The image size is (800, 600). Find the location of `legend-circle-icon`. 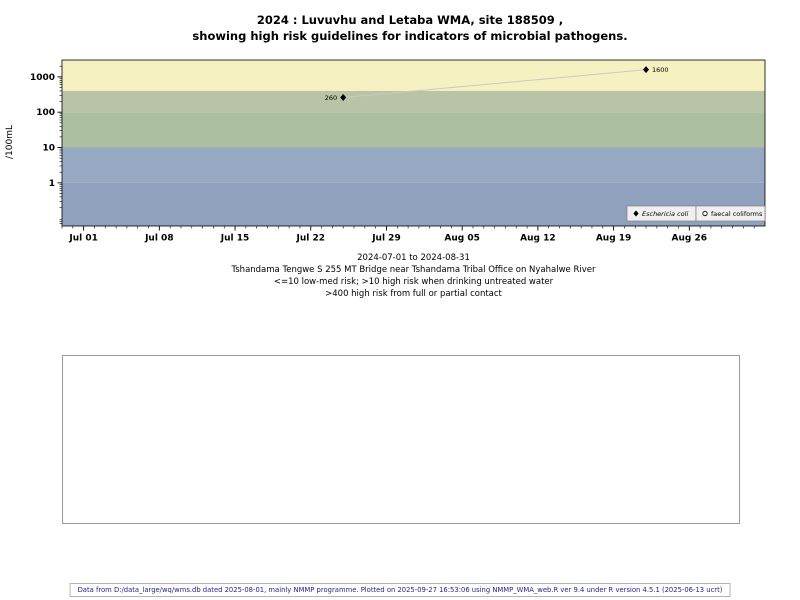

legend-circle-icon is located at coordinates (705, 213).